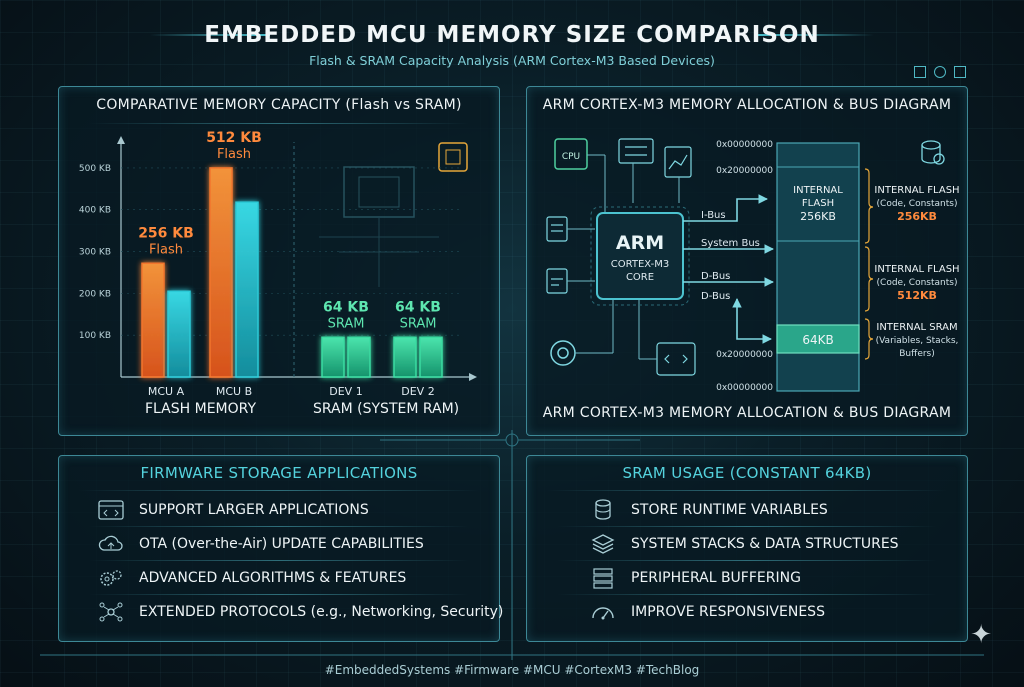 The image size is (1024, 687). I want to click on firmware-panel-title: FIRMWARE STORAGE APPLICATIONS, so click(279, 473).